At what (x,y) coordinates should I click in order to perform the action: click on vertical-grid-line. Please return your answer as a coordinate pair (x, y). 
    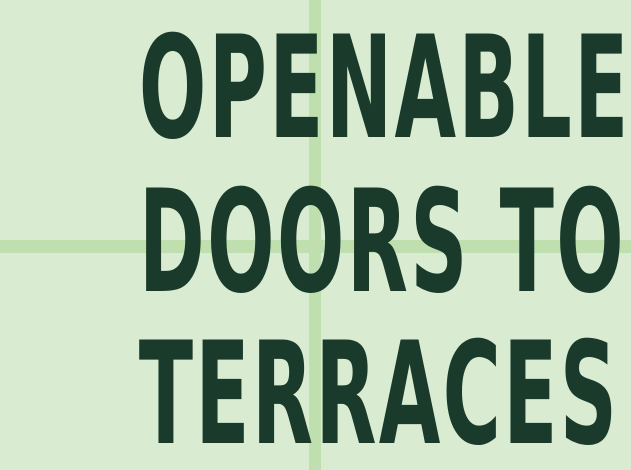
    Looking at the image, I should click on (315, 235).